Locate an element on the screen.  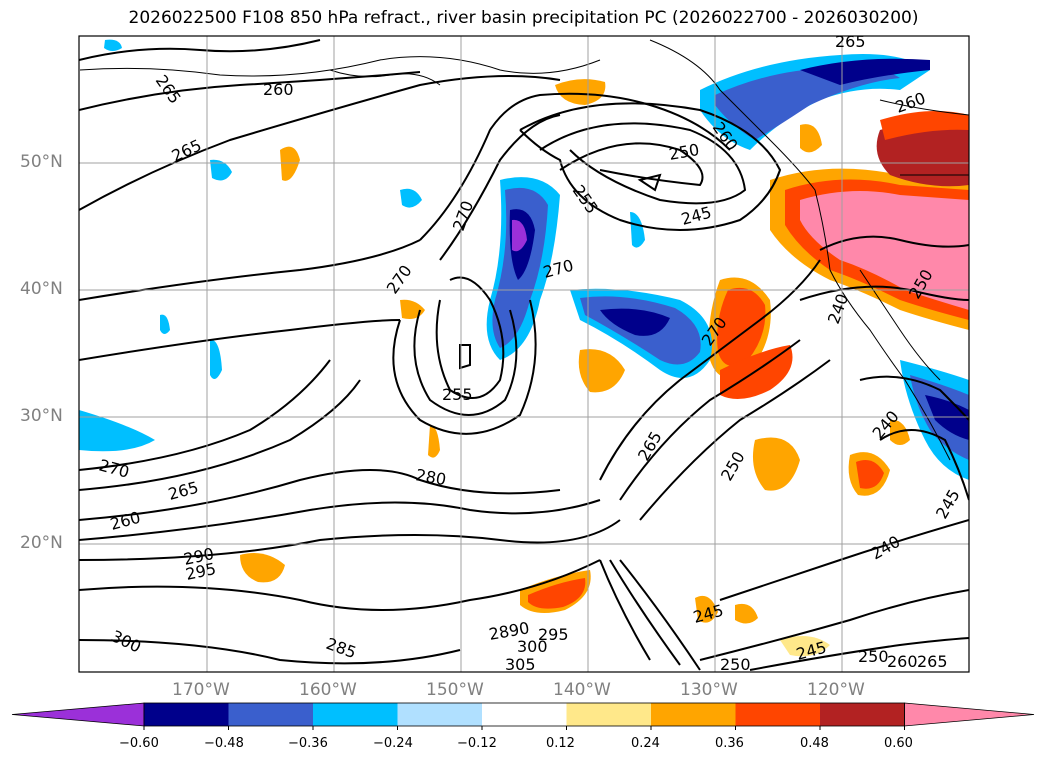
lat-label: 30°N is located at coordinates (41, 416).